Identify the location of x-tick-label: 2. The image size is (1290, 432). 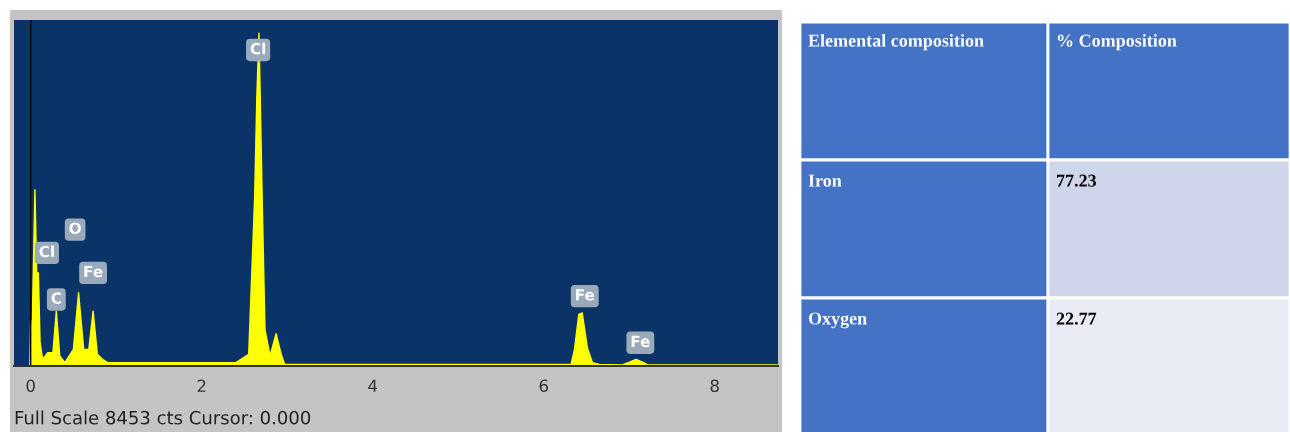
(201, 385).